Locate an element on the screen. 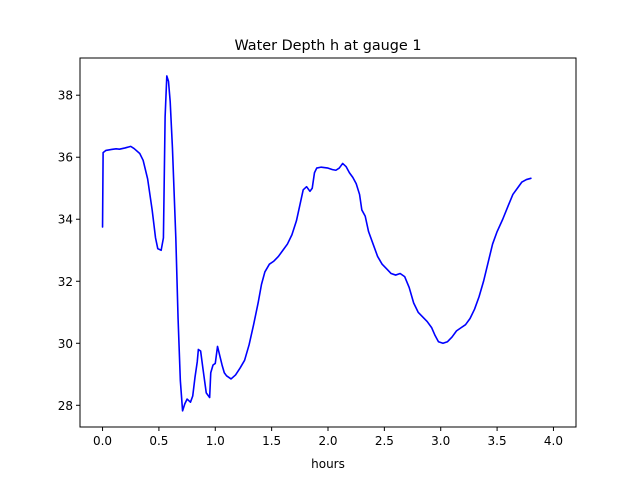  x-tick-label: 1.0 is located at coordinates (215, 441).